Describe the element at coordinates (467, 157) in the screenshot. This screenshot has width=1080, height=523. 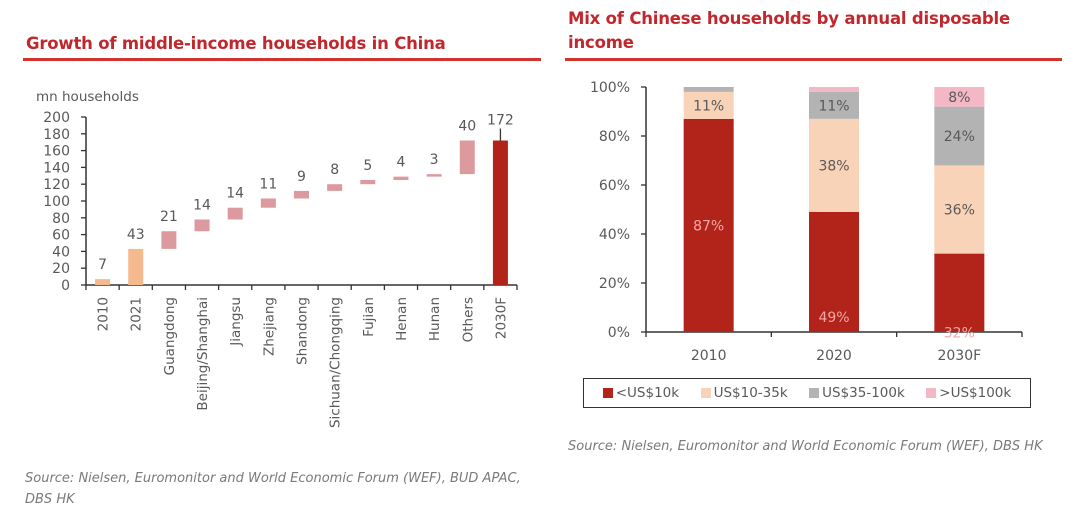
I see `bar-others` at that location.